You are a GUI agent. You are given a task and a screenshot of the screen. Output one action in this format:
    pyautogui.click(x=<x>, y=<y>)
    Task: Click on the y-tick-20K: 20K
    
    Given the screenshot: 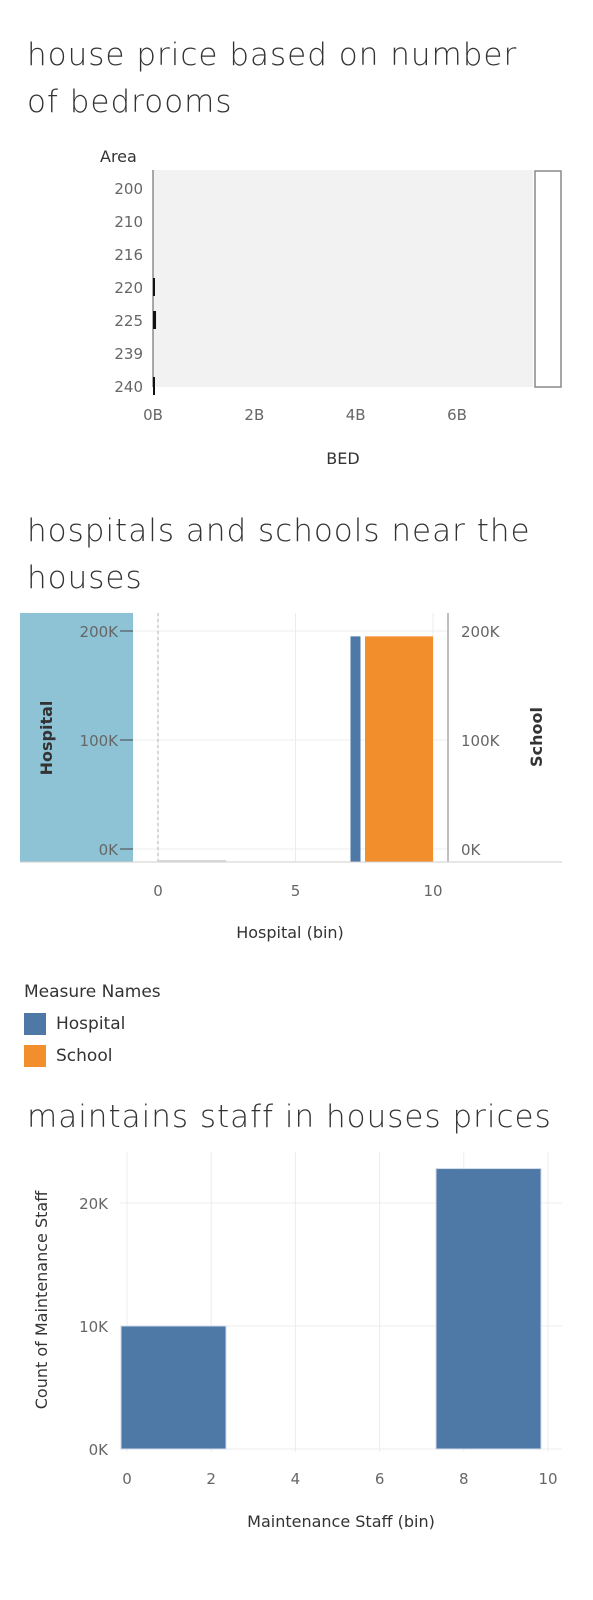 What is the action you would take?
    pyautogui.click(x=94, y=1204)
    